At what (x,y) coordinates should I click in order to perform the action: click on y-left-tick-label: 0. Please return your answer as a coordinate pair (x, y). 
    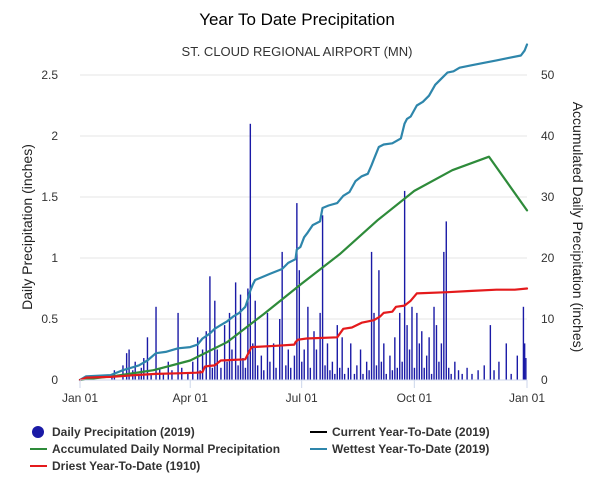
    Looking at the image, I should click on (54, 380).